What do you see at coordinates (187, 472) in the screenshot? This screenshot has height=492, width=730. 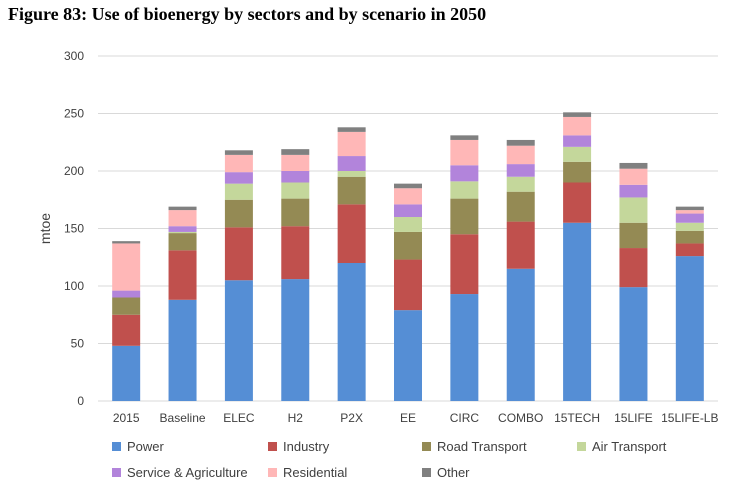 I see `legend-label: Service & Agriculture` at bounding box center [187, 472].